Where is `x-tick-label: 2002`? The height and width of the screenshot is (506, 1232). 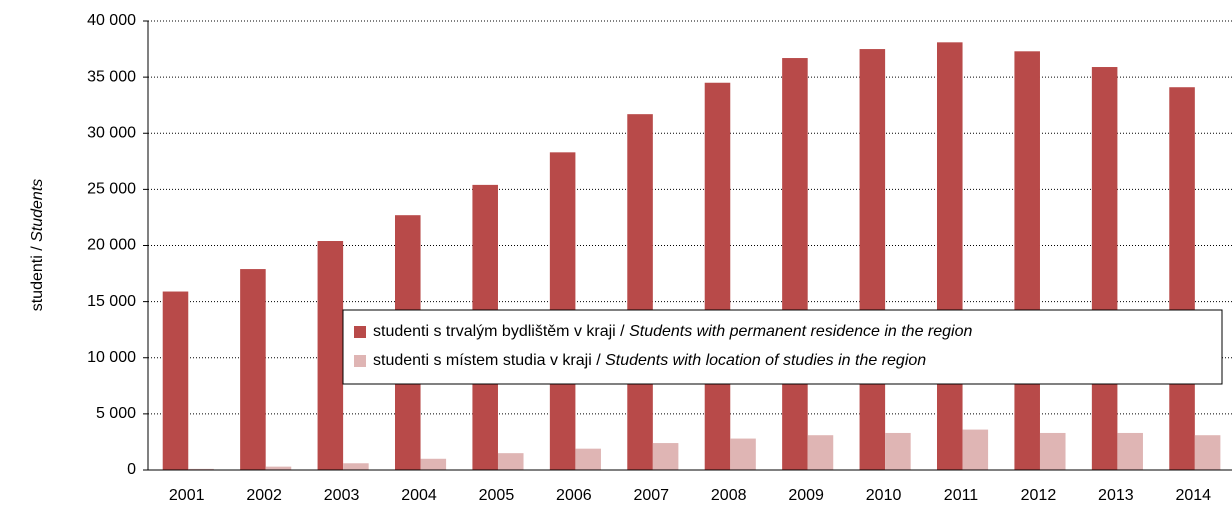
x-tick-label: 2002 is located at coordinates (264, 495).